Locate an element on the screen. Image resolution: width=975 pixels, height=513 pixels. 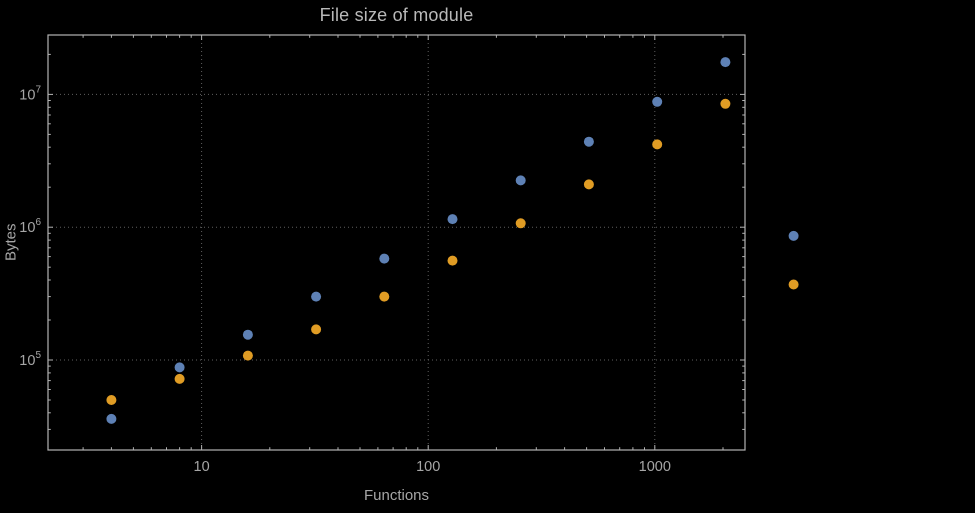
x-tick-label: 10 is located at coordinates (202, 467).